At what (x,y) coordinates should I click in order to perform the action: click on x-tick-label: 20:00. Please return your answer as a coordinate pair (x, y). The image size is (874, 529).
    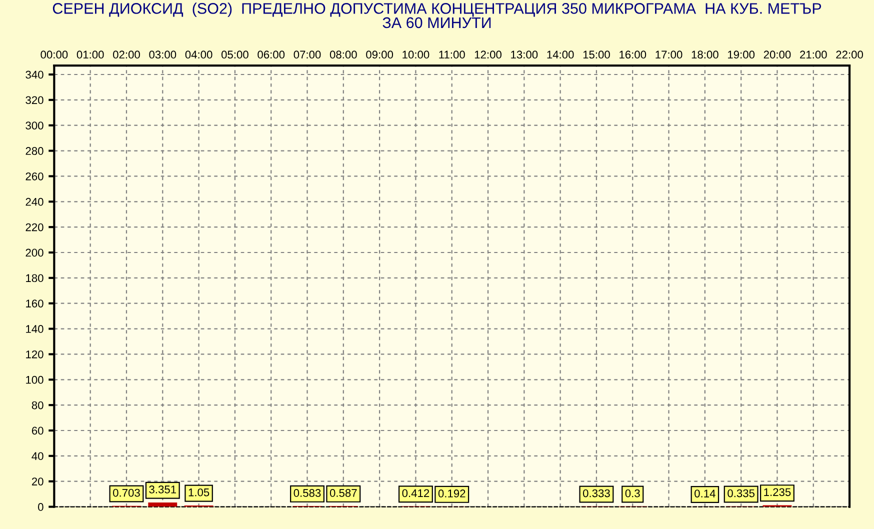
    Looking at the image, I should click on (777, 54).